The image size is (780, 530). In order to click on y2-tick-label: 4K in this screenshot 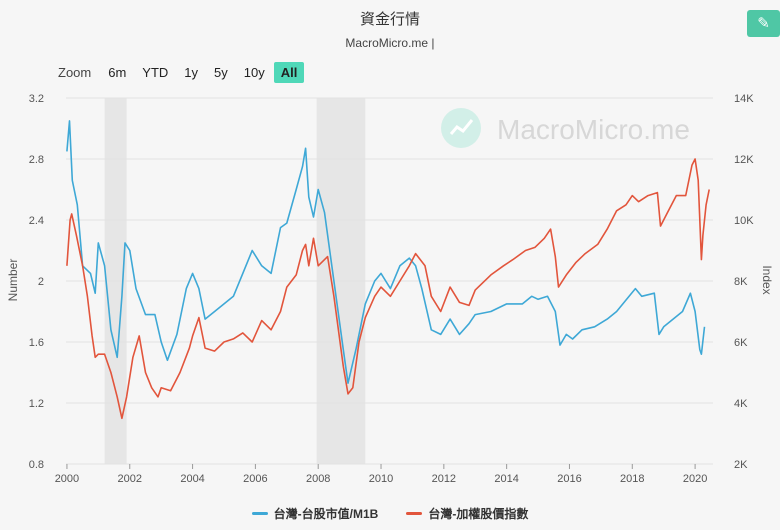, I will do `click(741, 404)`.